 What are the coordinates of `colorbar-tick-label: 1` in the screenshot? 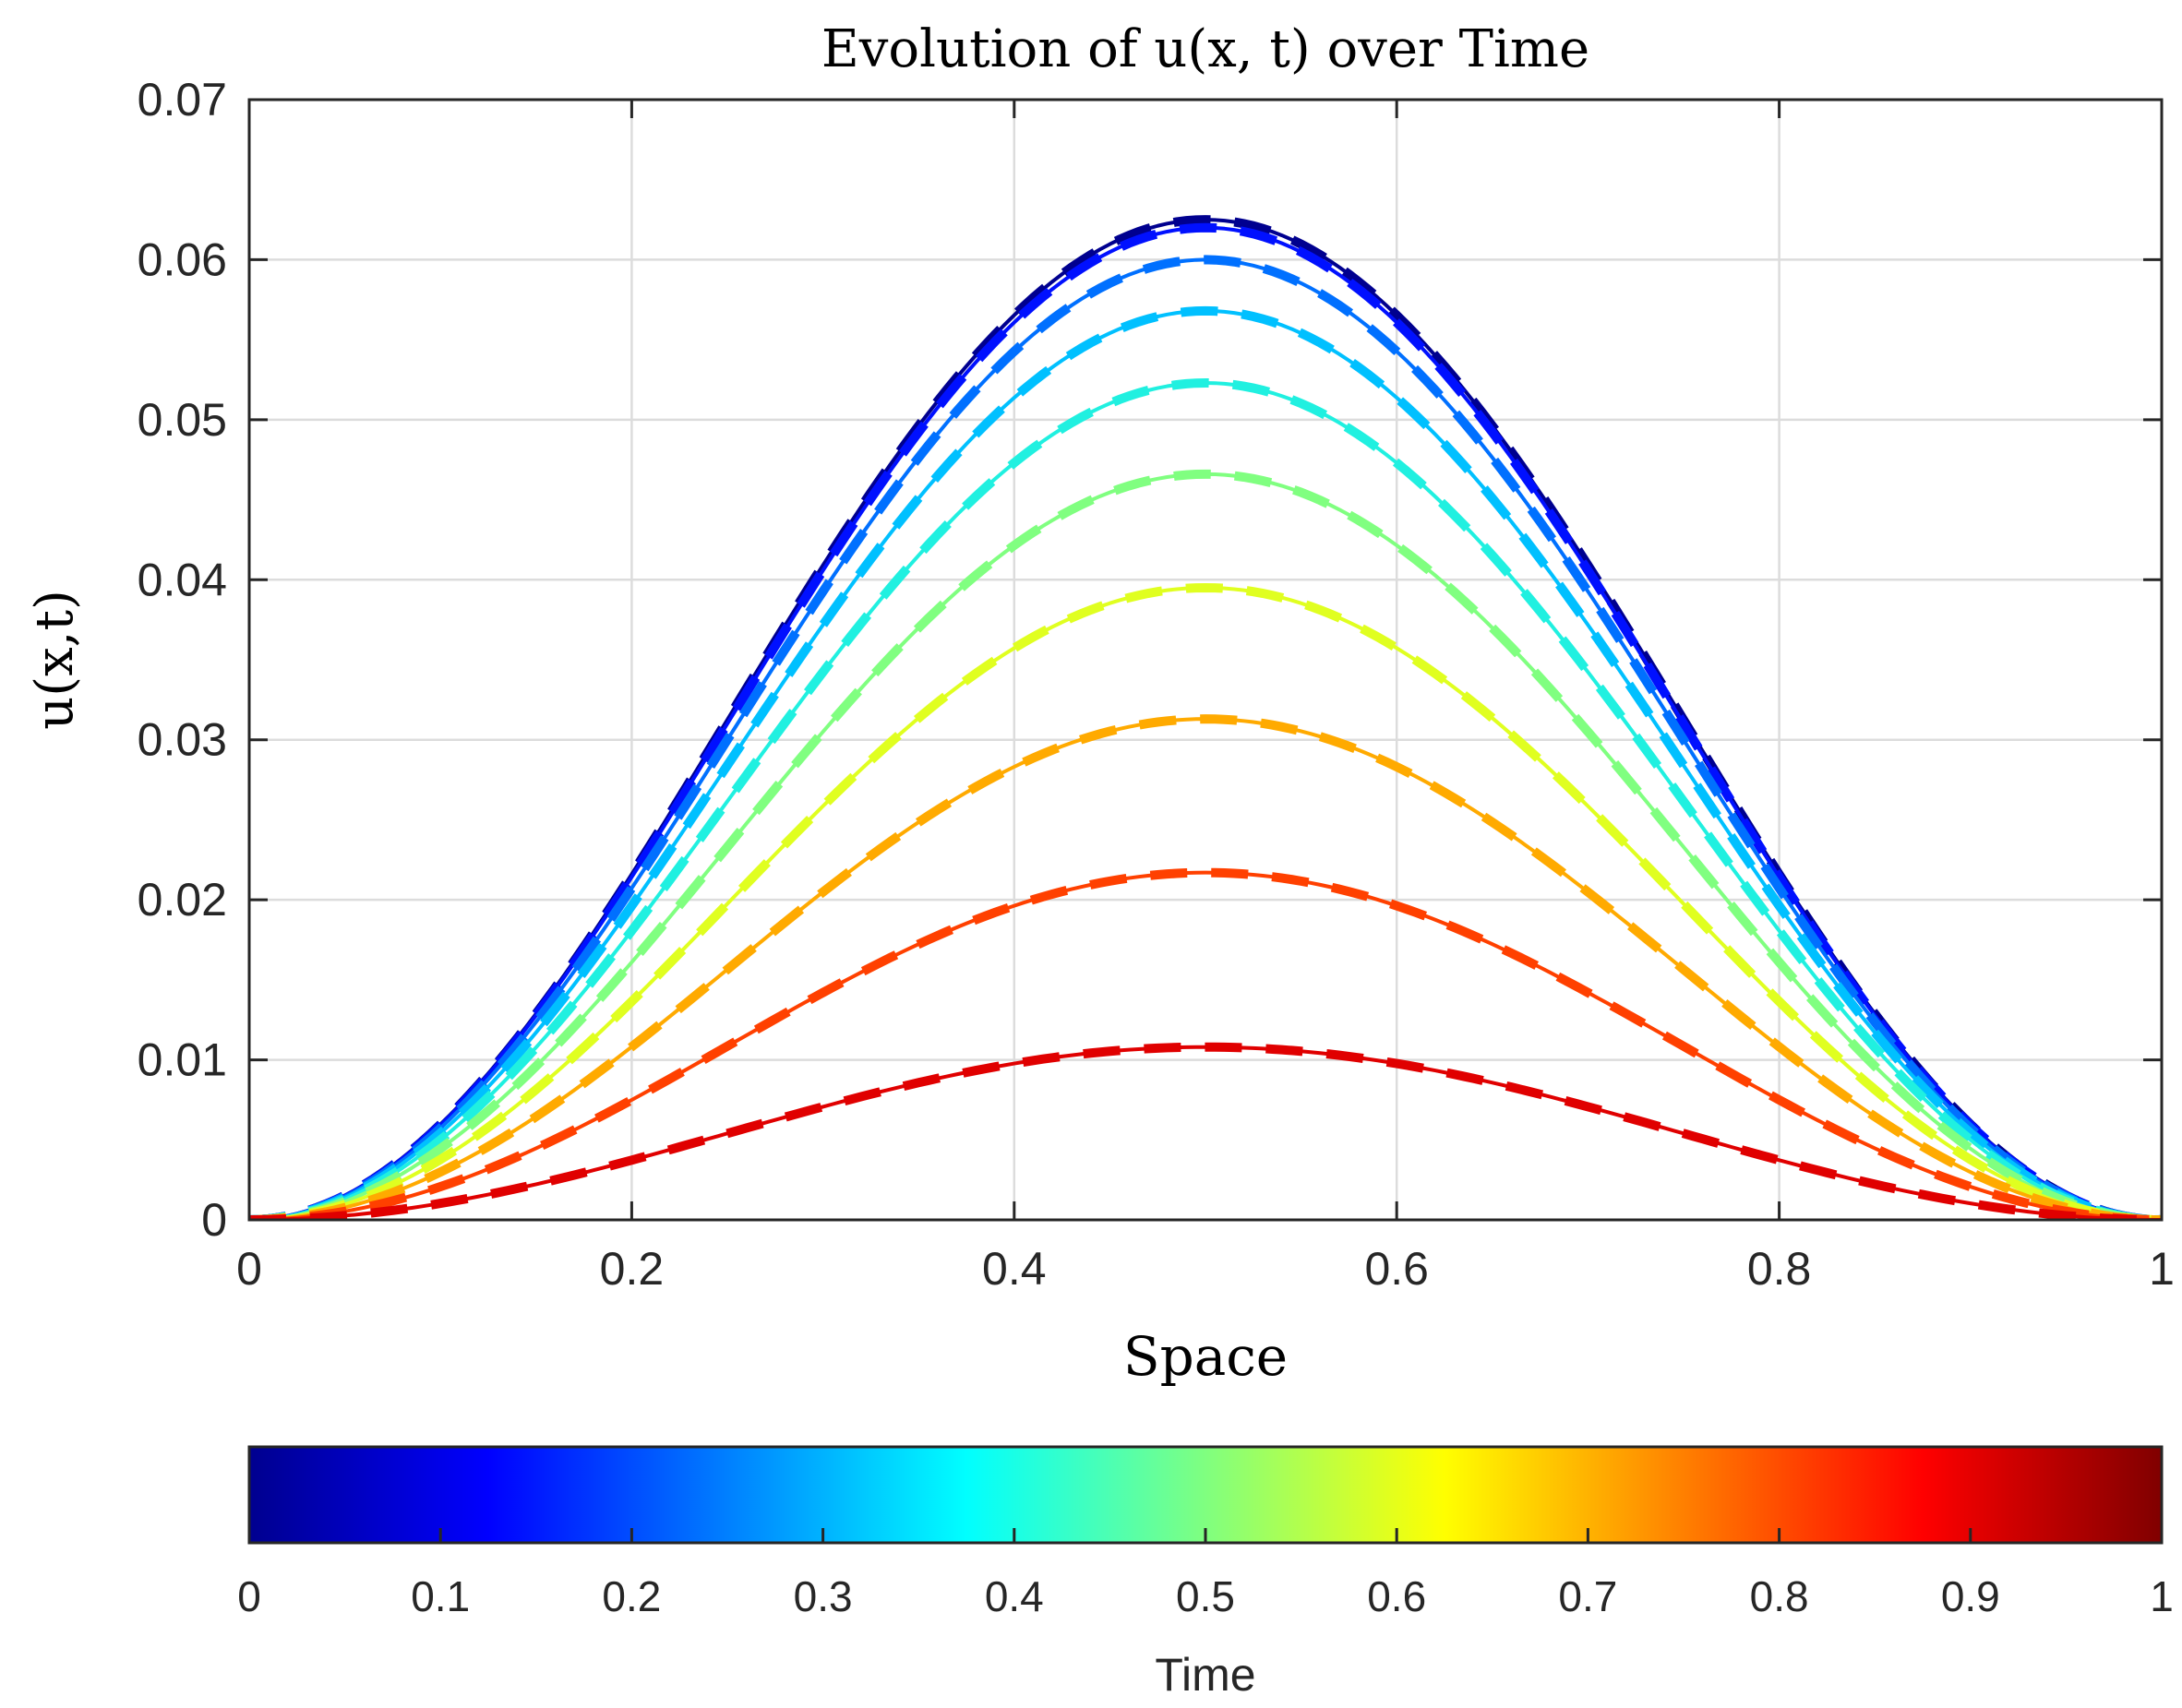 It's located at (2162, 1596).